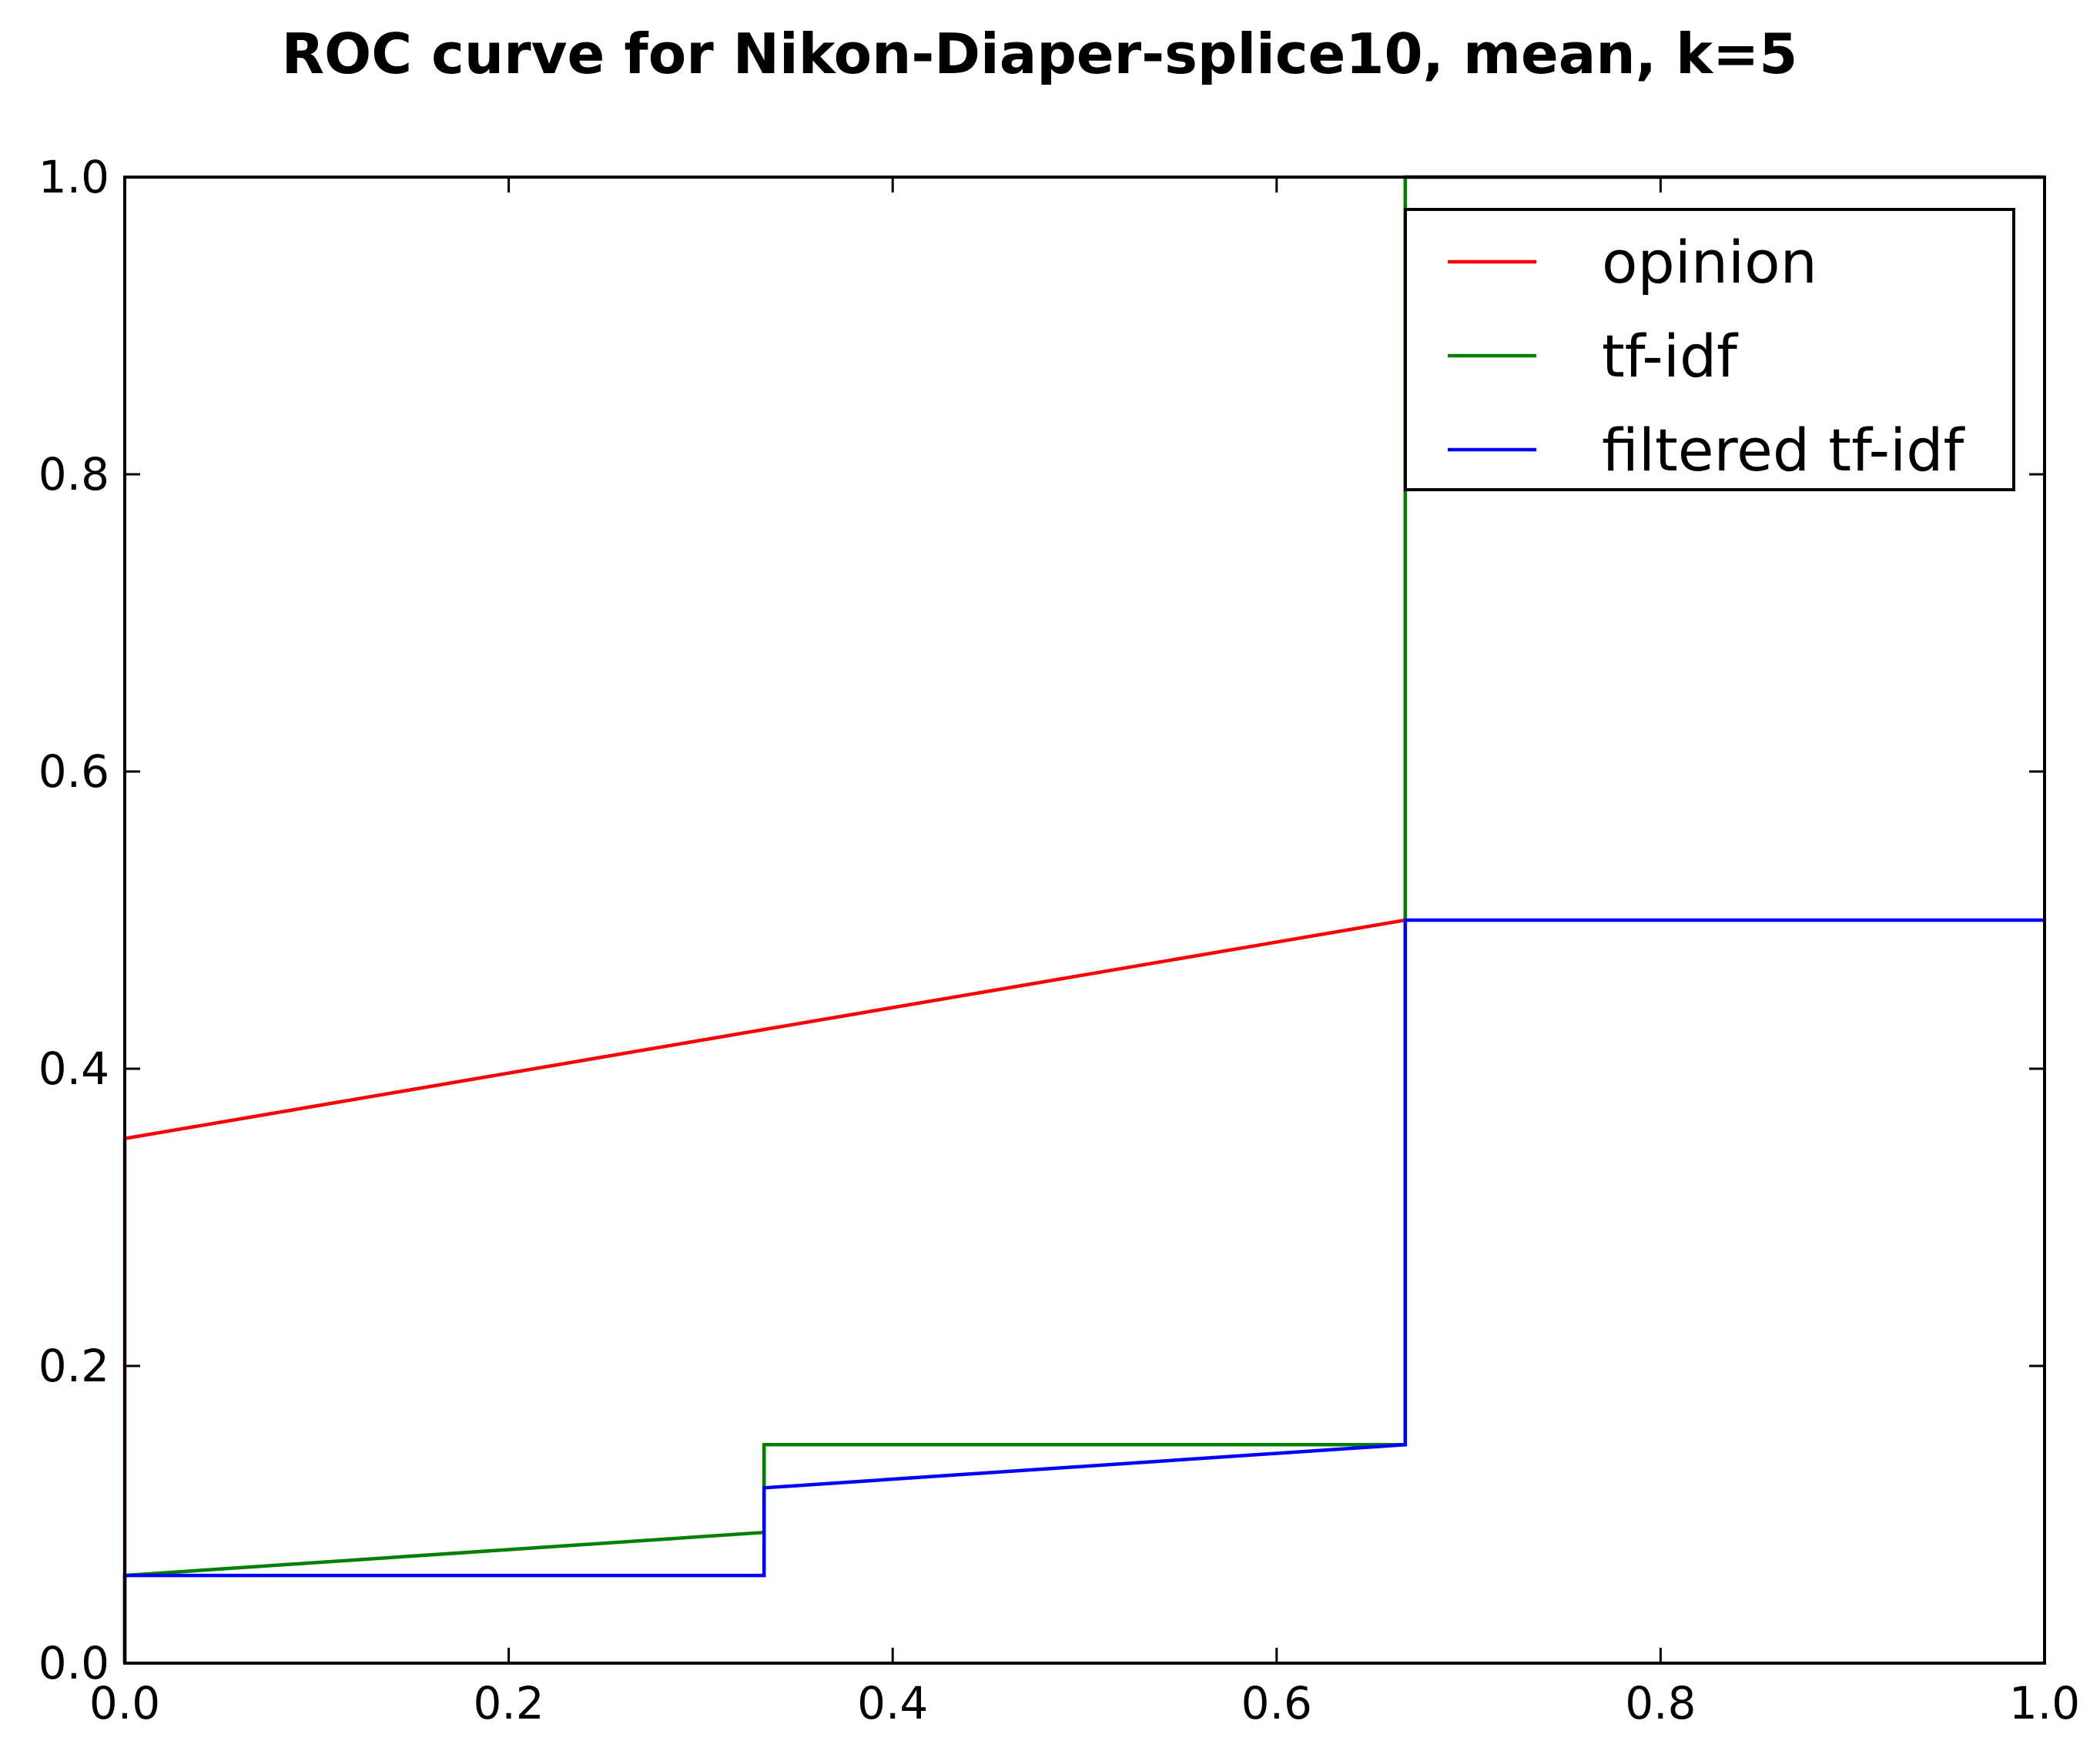  Describe the element at coordinates (1670, 356) in the screenshot. I see `legend-label-tf-idf: tf-idf` at that location.